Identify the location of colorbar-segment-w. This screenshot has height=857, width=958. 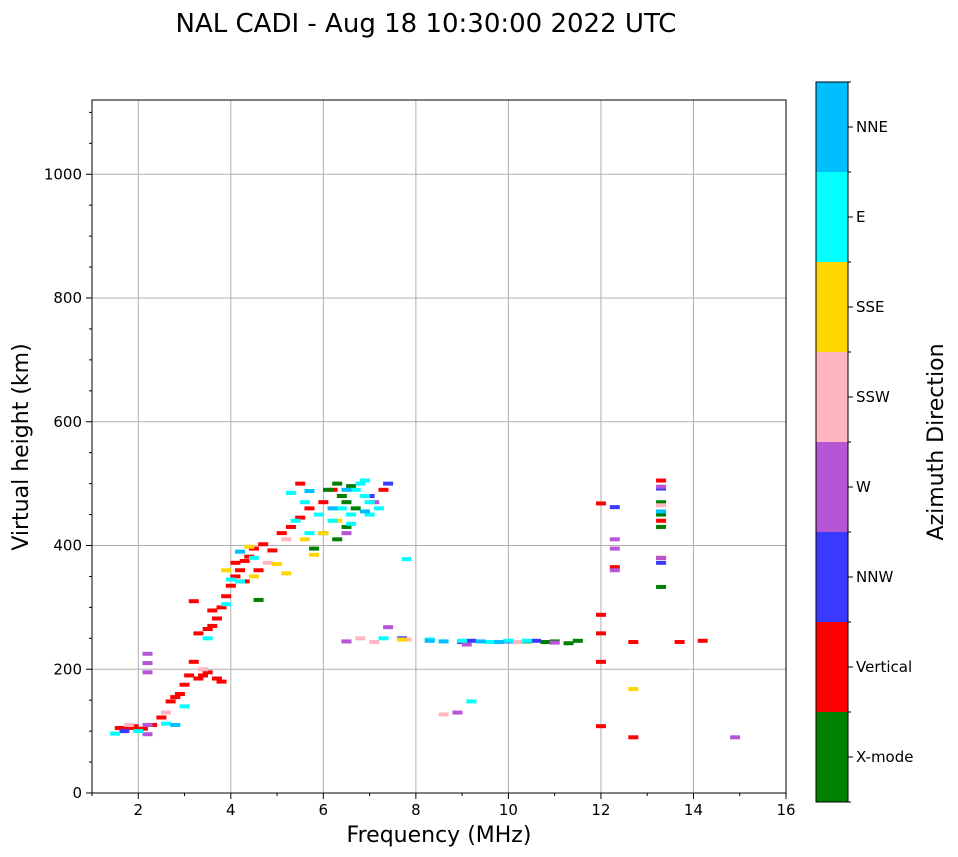
(832, 487).